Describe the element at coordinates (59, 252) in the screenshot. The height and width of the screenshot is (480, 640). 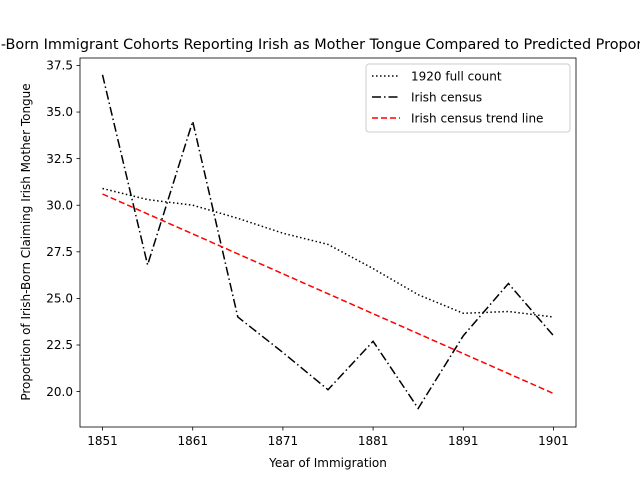
I see `y-tick-label: 27.5` at that location.